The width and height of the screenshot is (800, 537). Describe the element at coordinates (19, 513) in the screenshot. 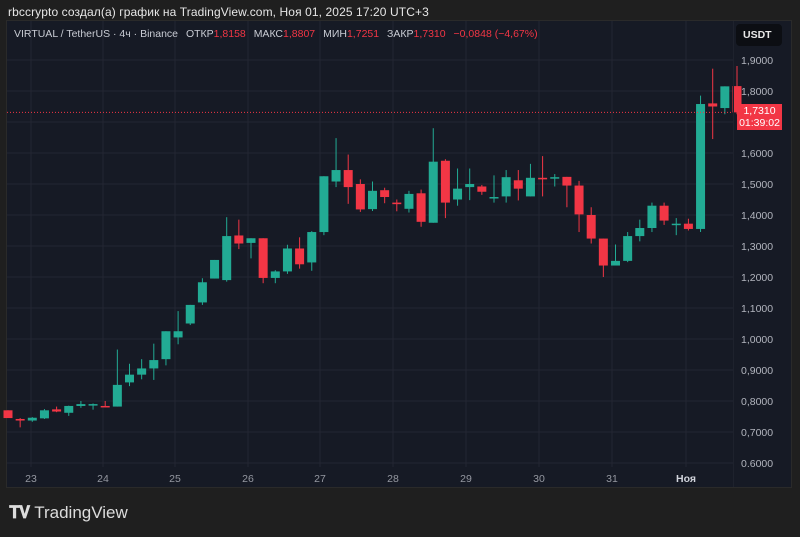

I see `tradingview-logo-icon: 𝐓𝐕` at that location.